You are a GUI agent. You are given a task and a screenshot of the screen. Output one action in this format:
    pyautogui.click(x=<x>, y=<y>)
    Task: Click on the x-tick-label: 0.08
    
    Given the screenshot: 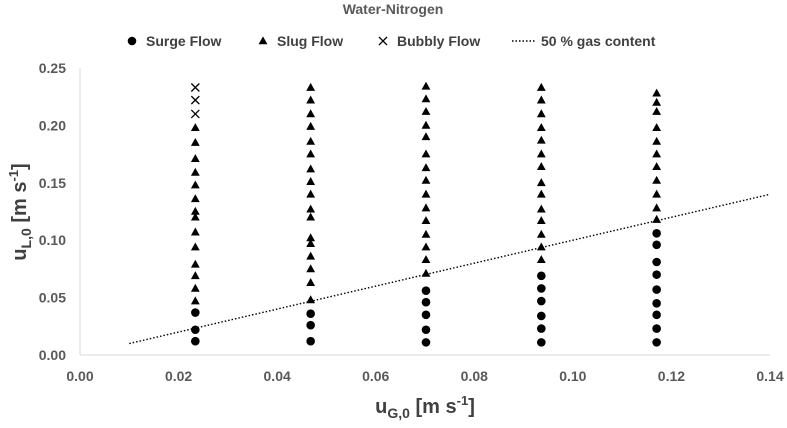 What is the action you would take?
    pyautogui.click(x=474, y=376)
    